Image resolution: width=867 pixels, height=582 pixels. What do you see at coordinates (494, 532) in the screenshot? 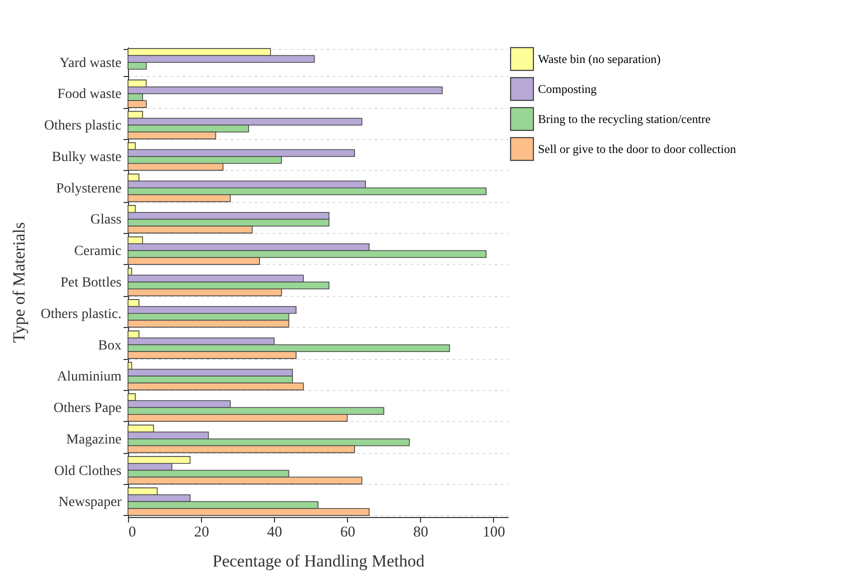
I see `x-tick-label: 100` at bounding box center [494, 532].